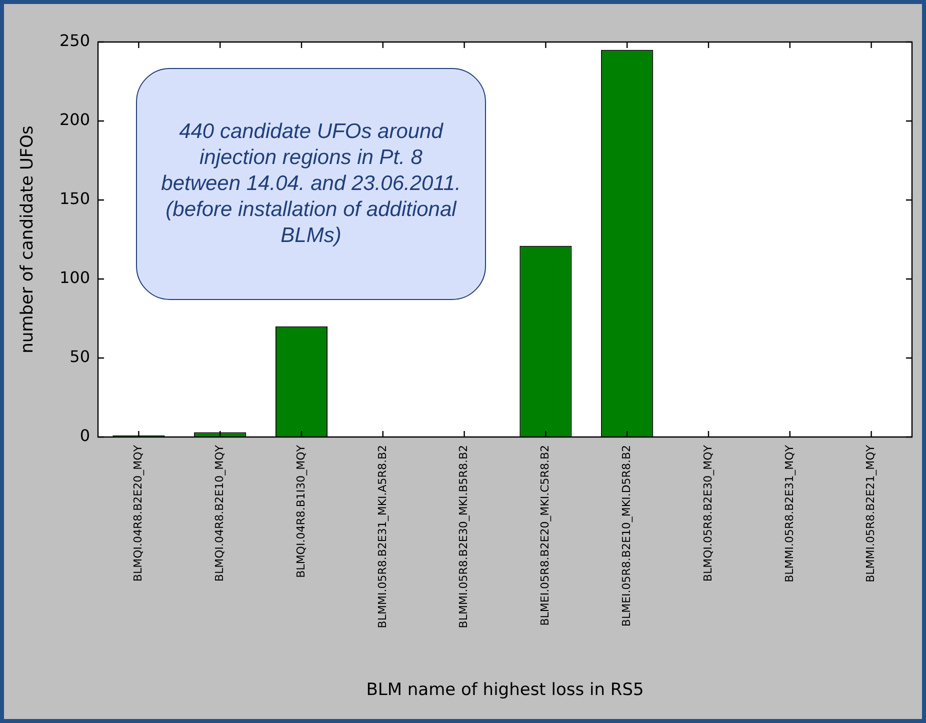 The width and height of the screenshot is (926, 723). I want to click on x-tick-label: BLMMI.05R8.B2E31_MKI.A5R8.B2, so click(382, 536).